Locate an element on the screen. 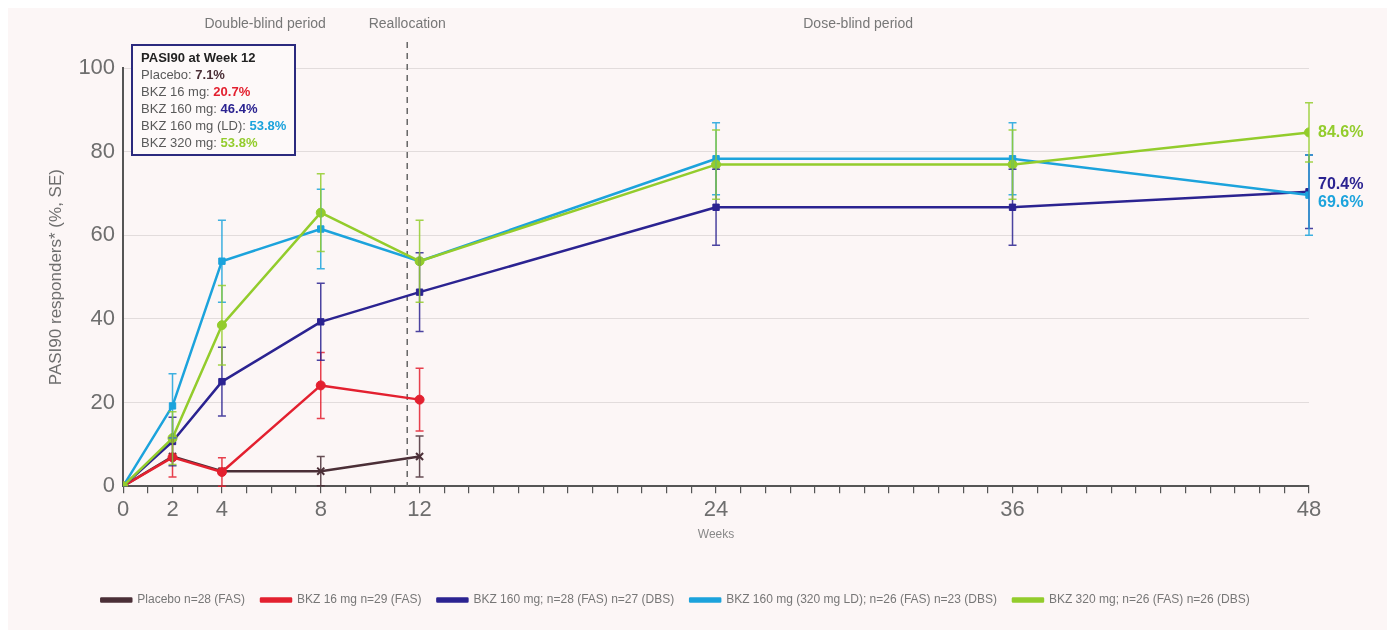  text: Dose-blind period is located at coordinates (858, 22).